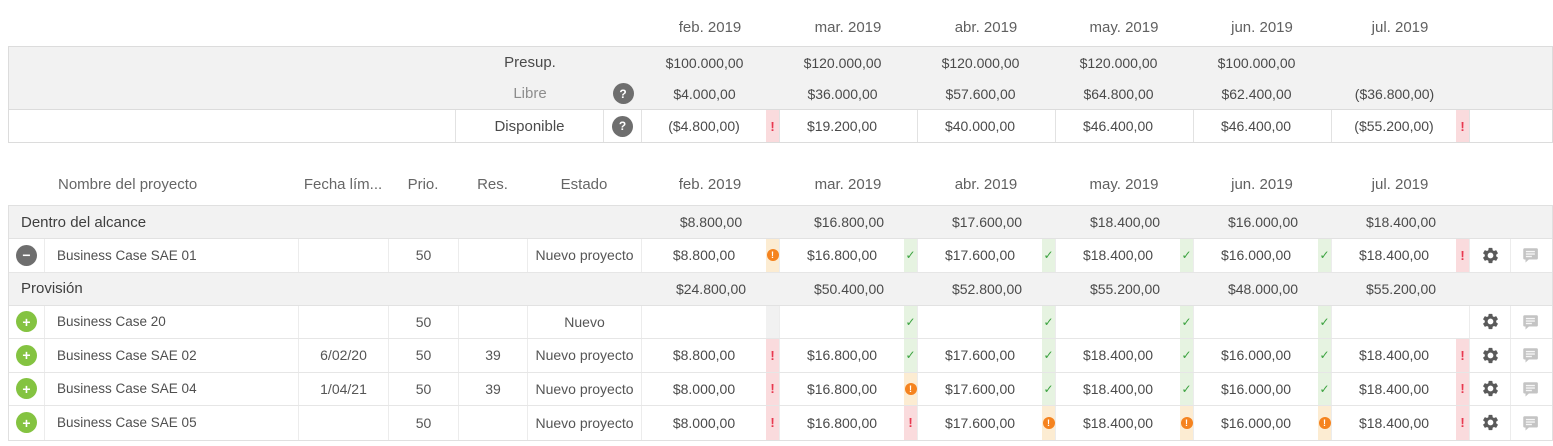 Image resolution: width=1553 pixels, height=446 pixels. What do you see at coordinates (1394, 126) in the screenshot?
I see `disponible-value: ($55.200,00)` at bounding box center [1394, 126].